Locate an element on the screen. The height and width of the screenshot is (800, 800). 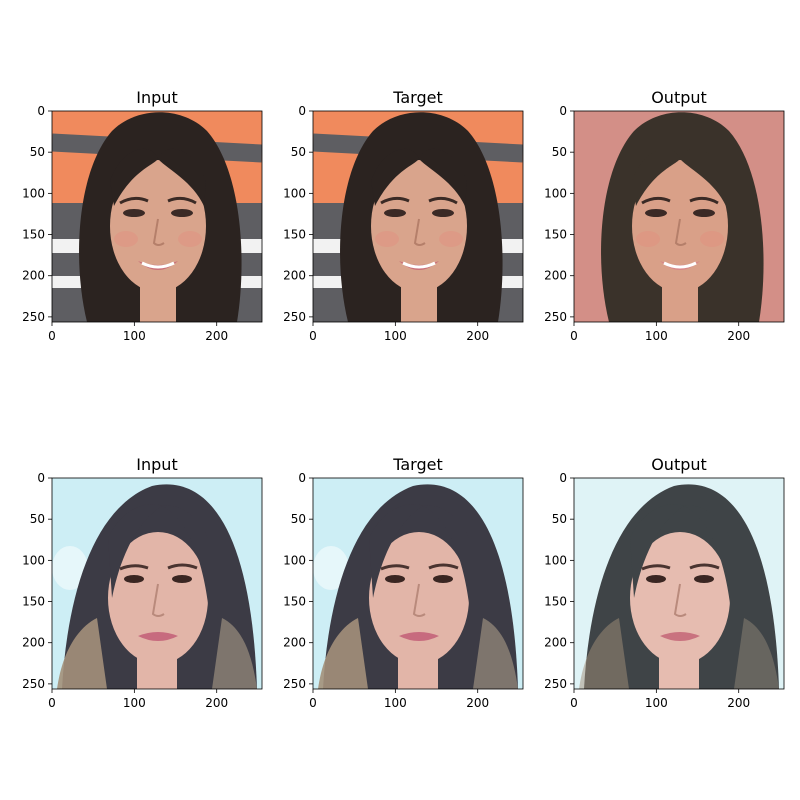
face is located at coordinates (158, 226).